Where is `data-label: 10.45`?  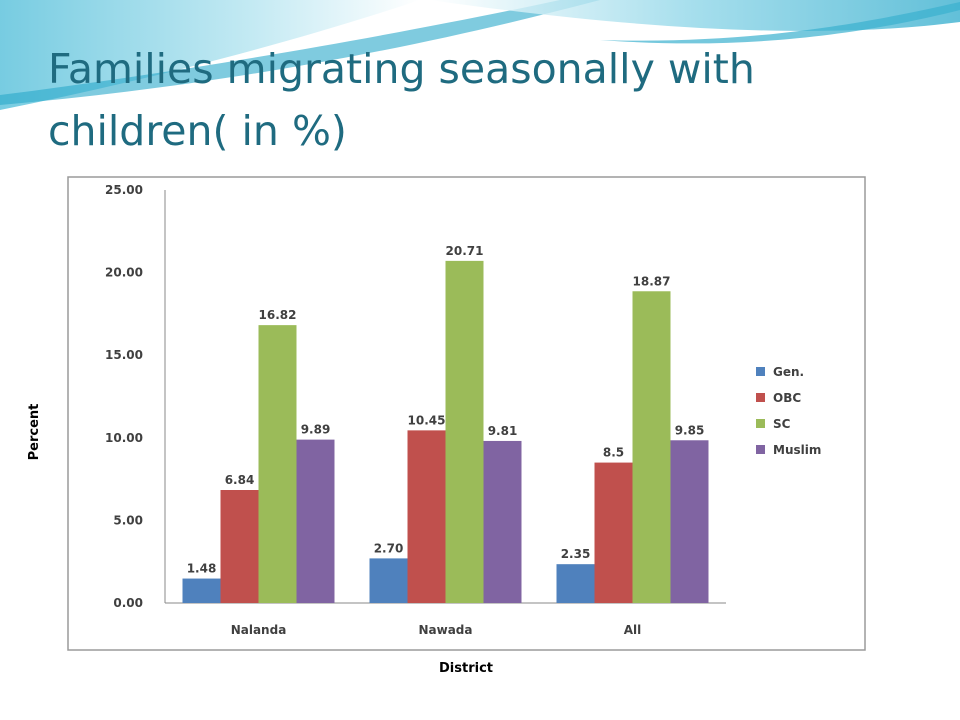 data-label: 10.45 is located at coordinates (427, 420).